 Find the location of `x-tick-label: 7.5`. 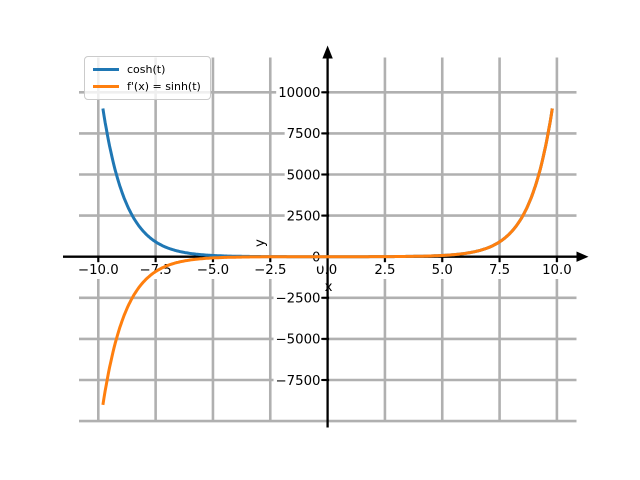

x-tick-label: 7.5 is located at coordinates (499, 270).